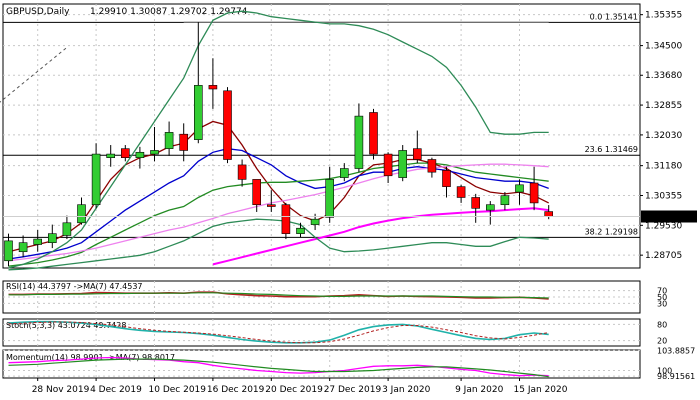  I want to click on fib-level-label: 0.0 1.35141, so click(614, 16).